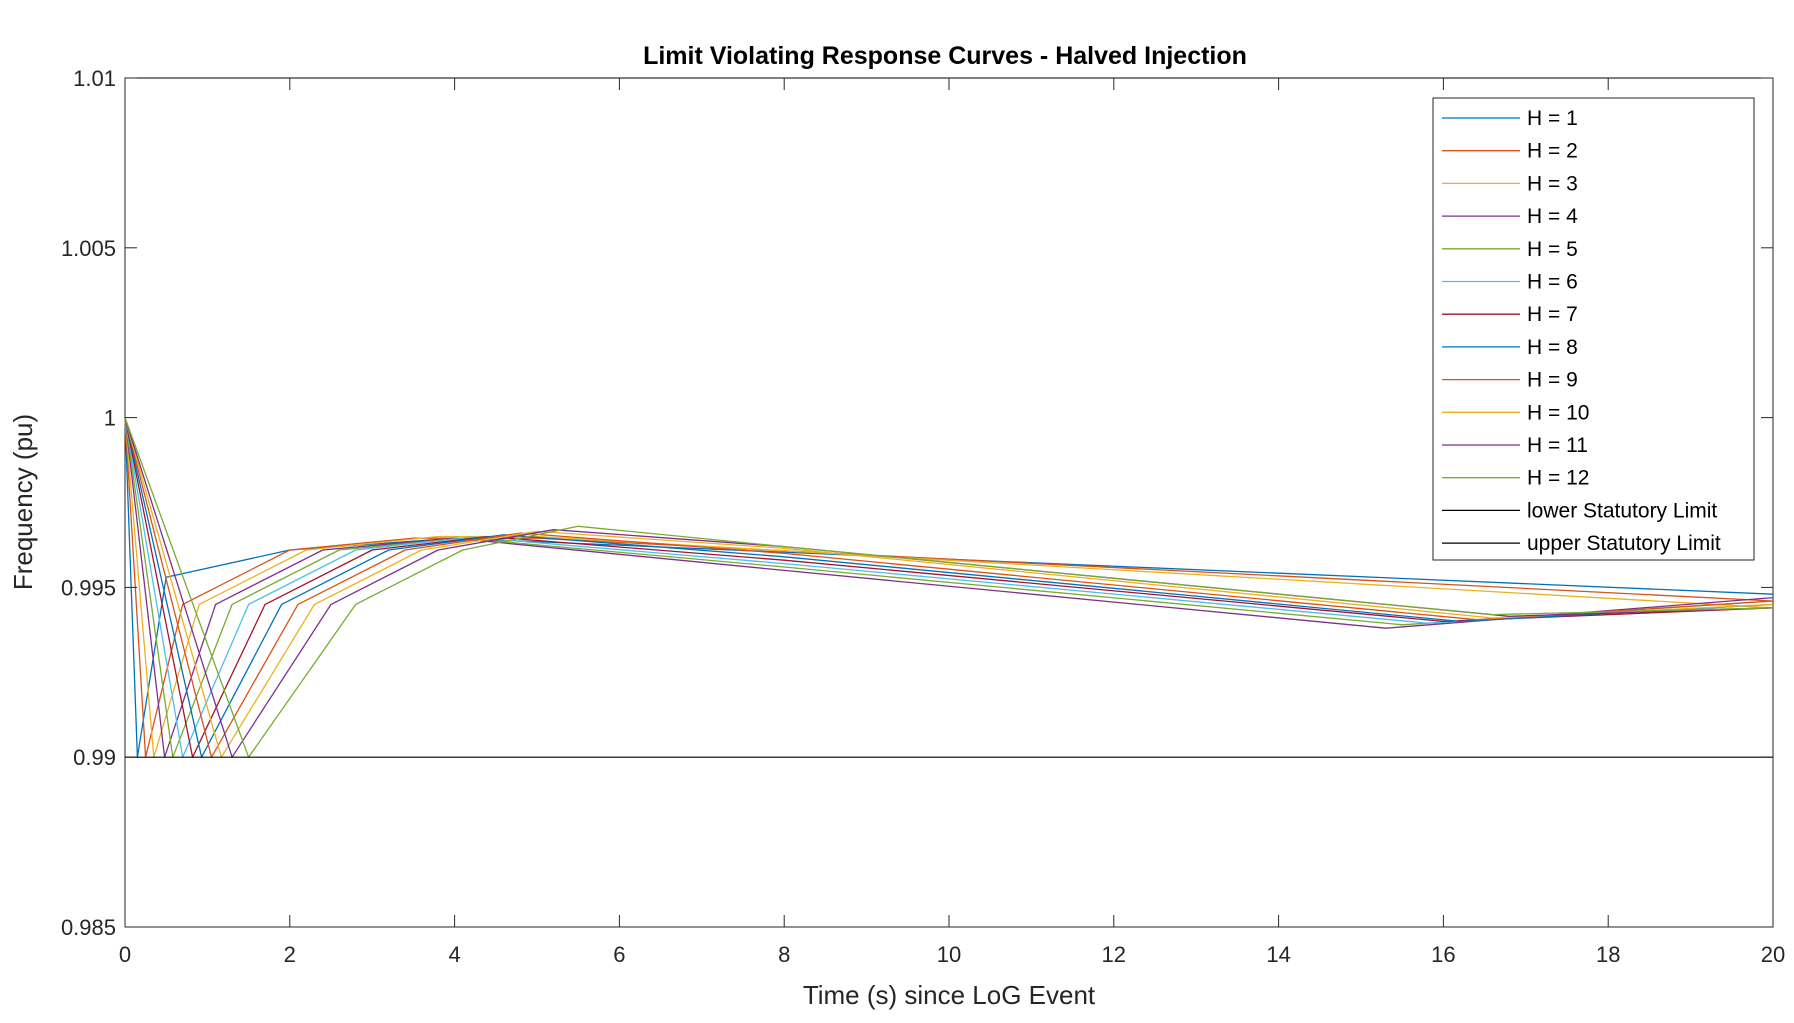  I want to click on legend-label: H = 6, so click(1552, 282).